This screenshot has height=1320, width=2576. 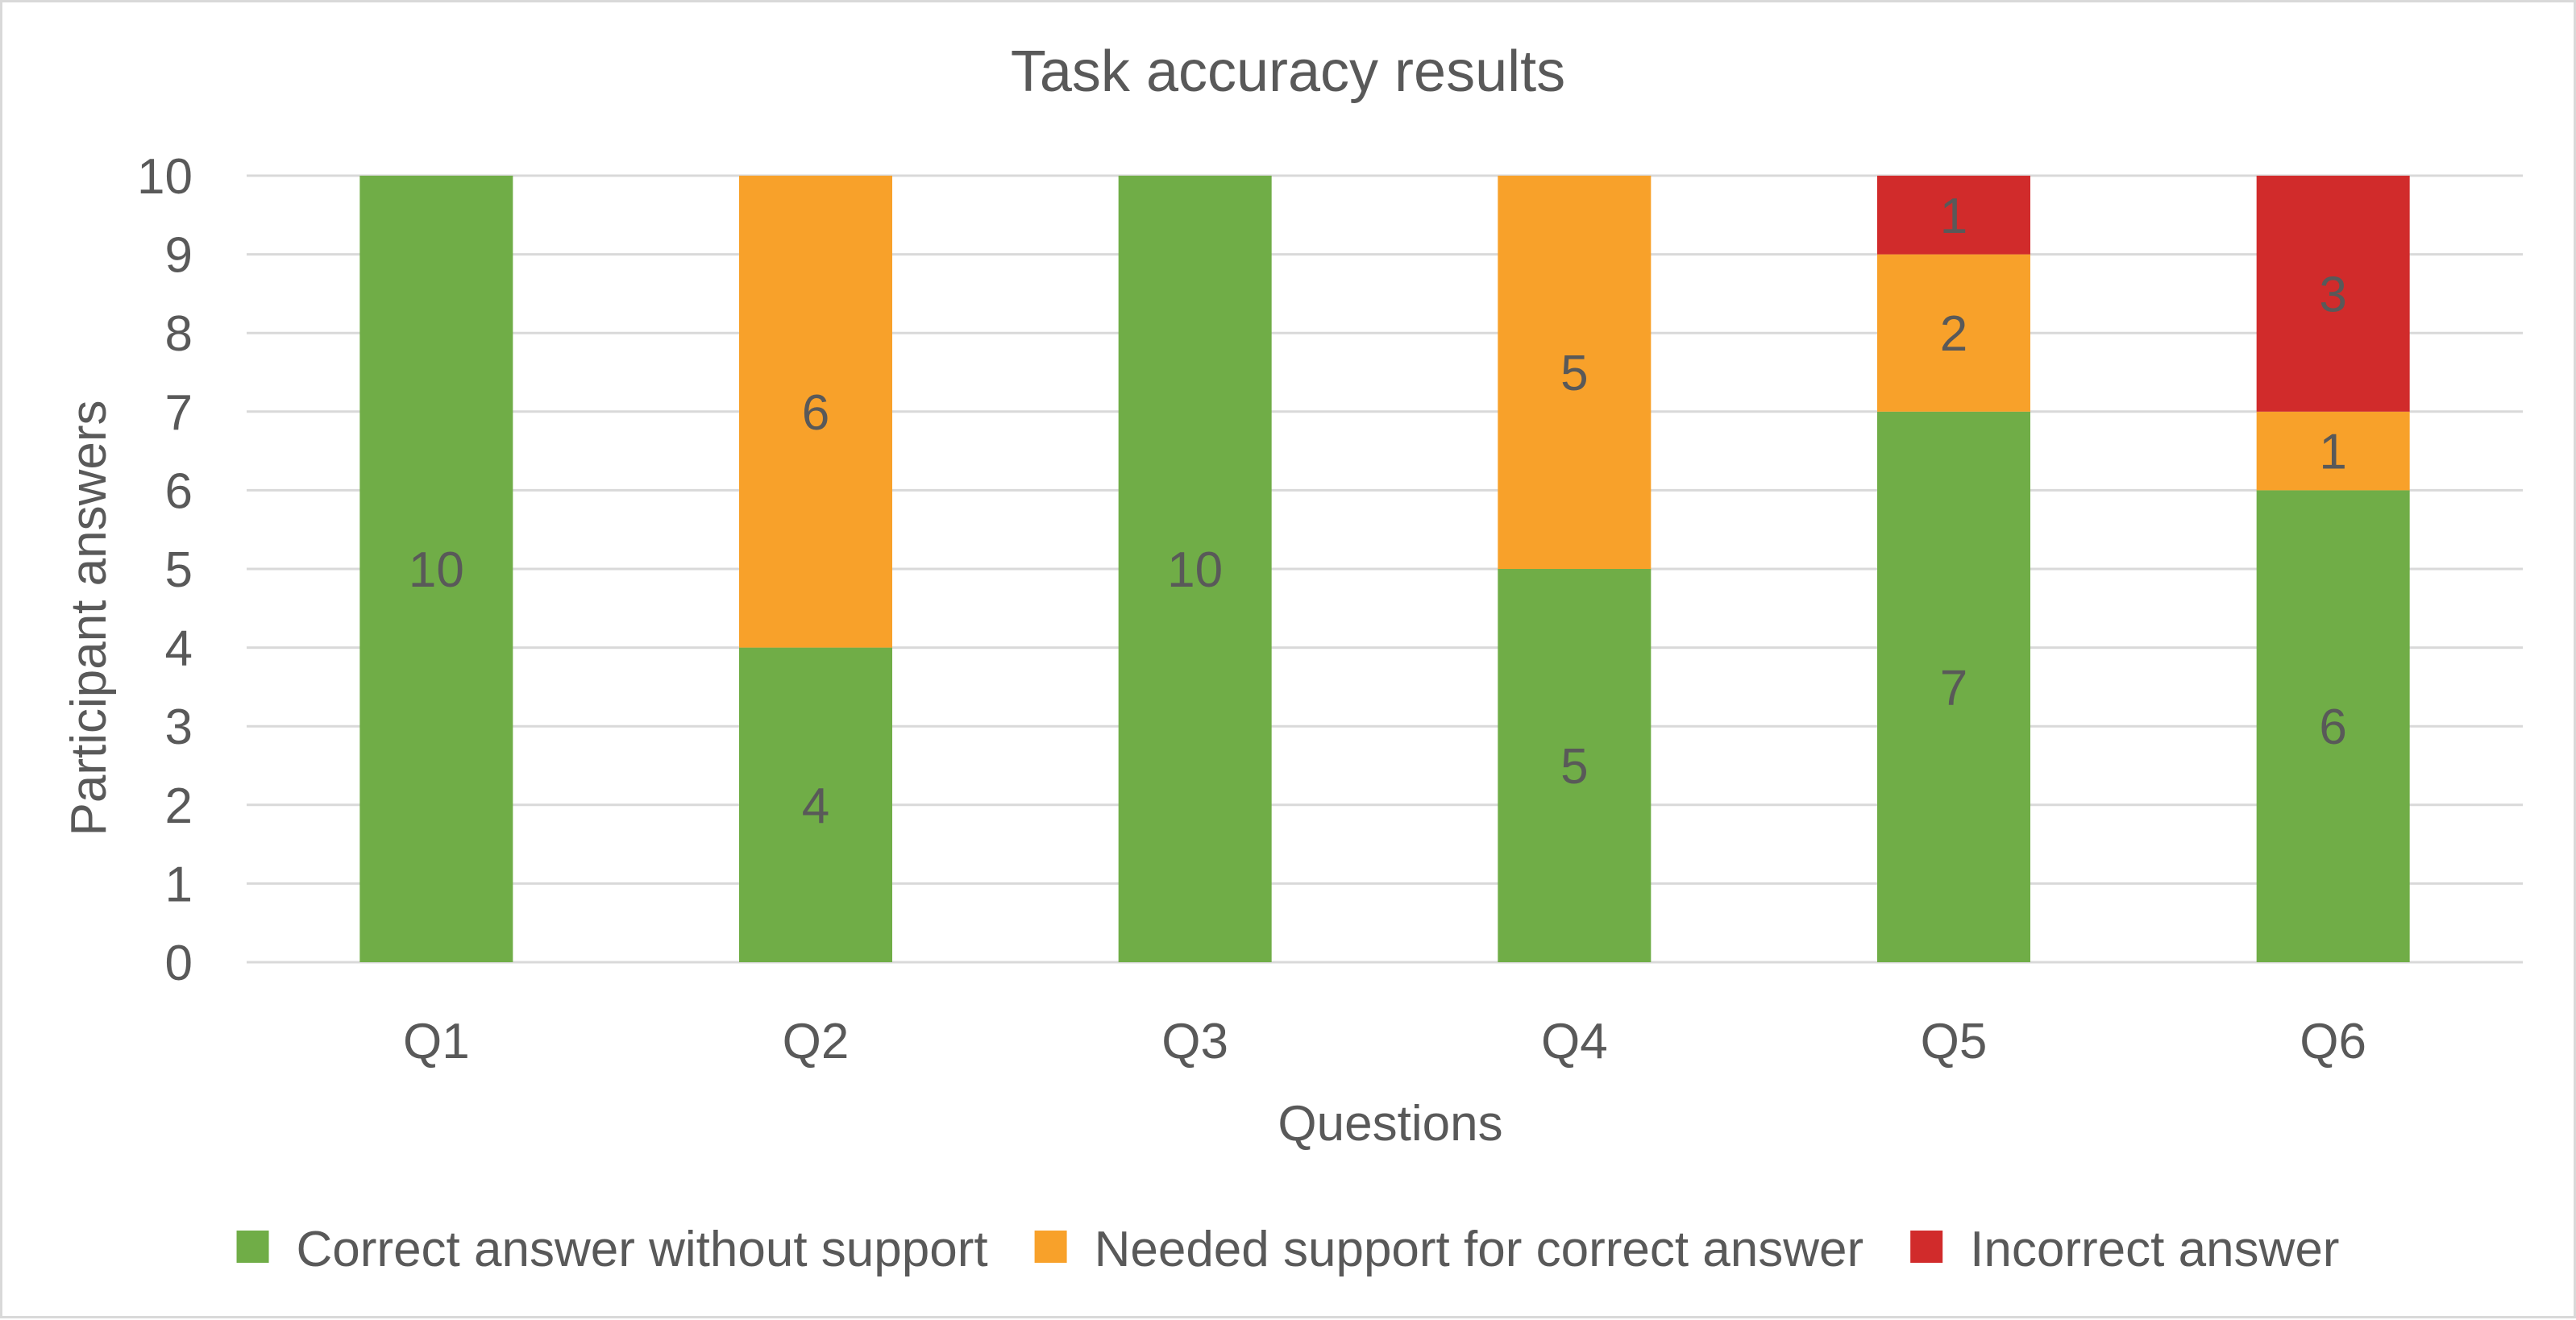 What do you see at coordinates (179, 806) in the screenshot?
I see `y-tick-label: 2` at bounding box center [179, 806].